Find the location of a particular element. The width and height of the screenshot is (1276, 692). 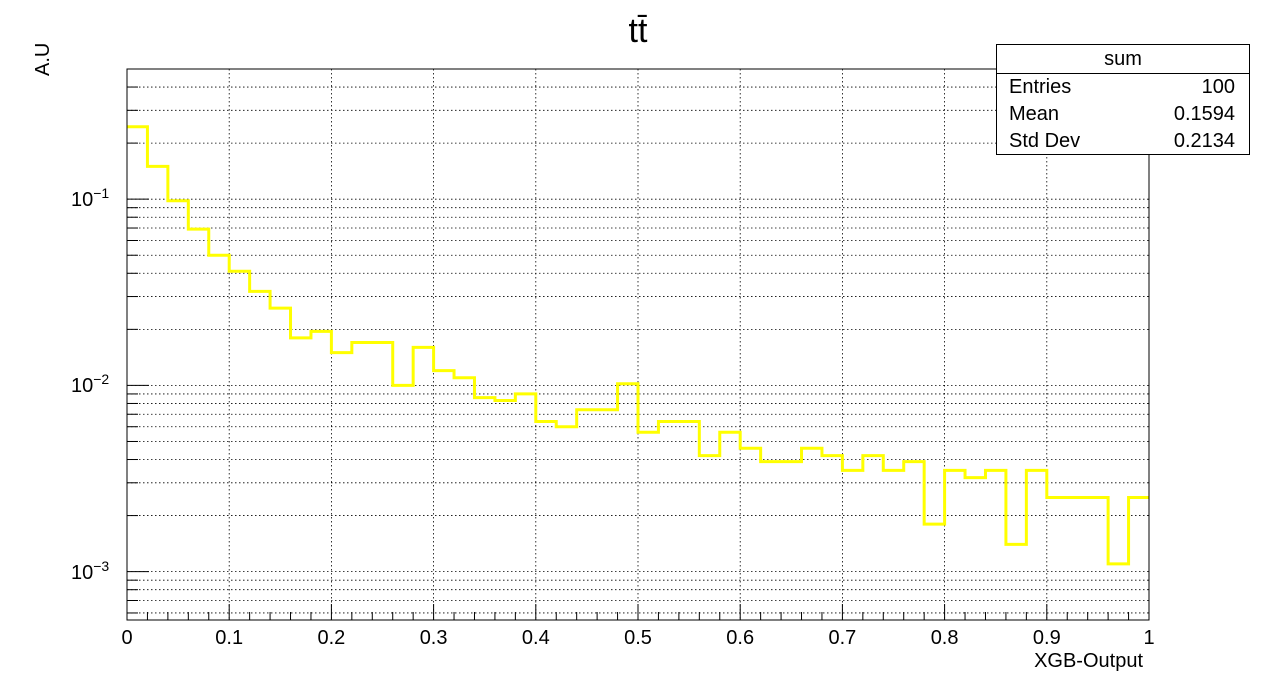

stats-value: 0.2134 is located at coordinates (1204, 141).